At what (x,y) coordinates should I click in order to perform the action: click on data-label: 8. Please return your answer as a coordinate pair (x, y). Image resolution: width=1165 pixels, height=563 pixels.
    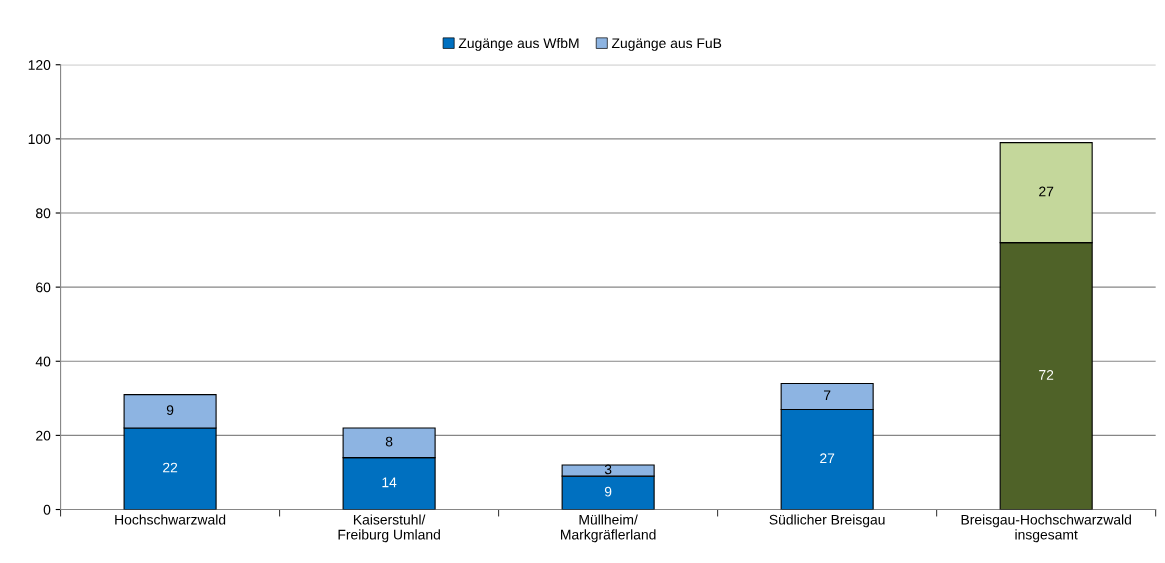
    Looking at the image, I should click on (389, 441).